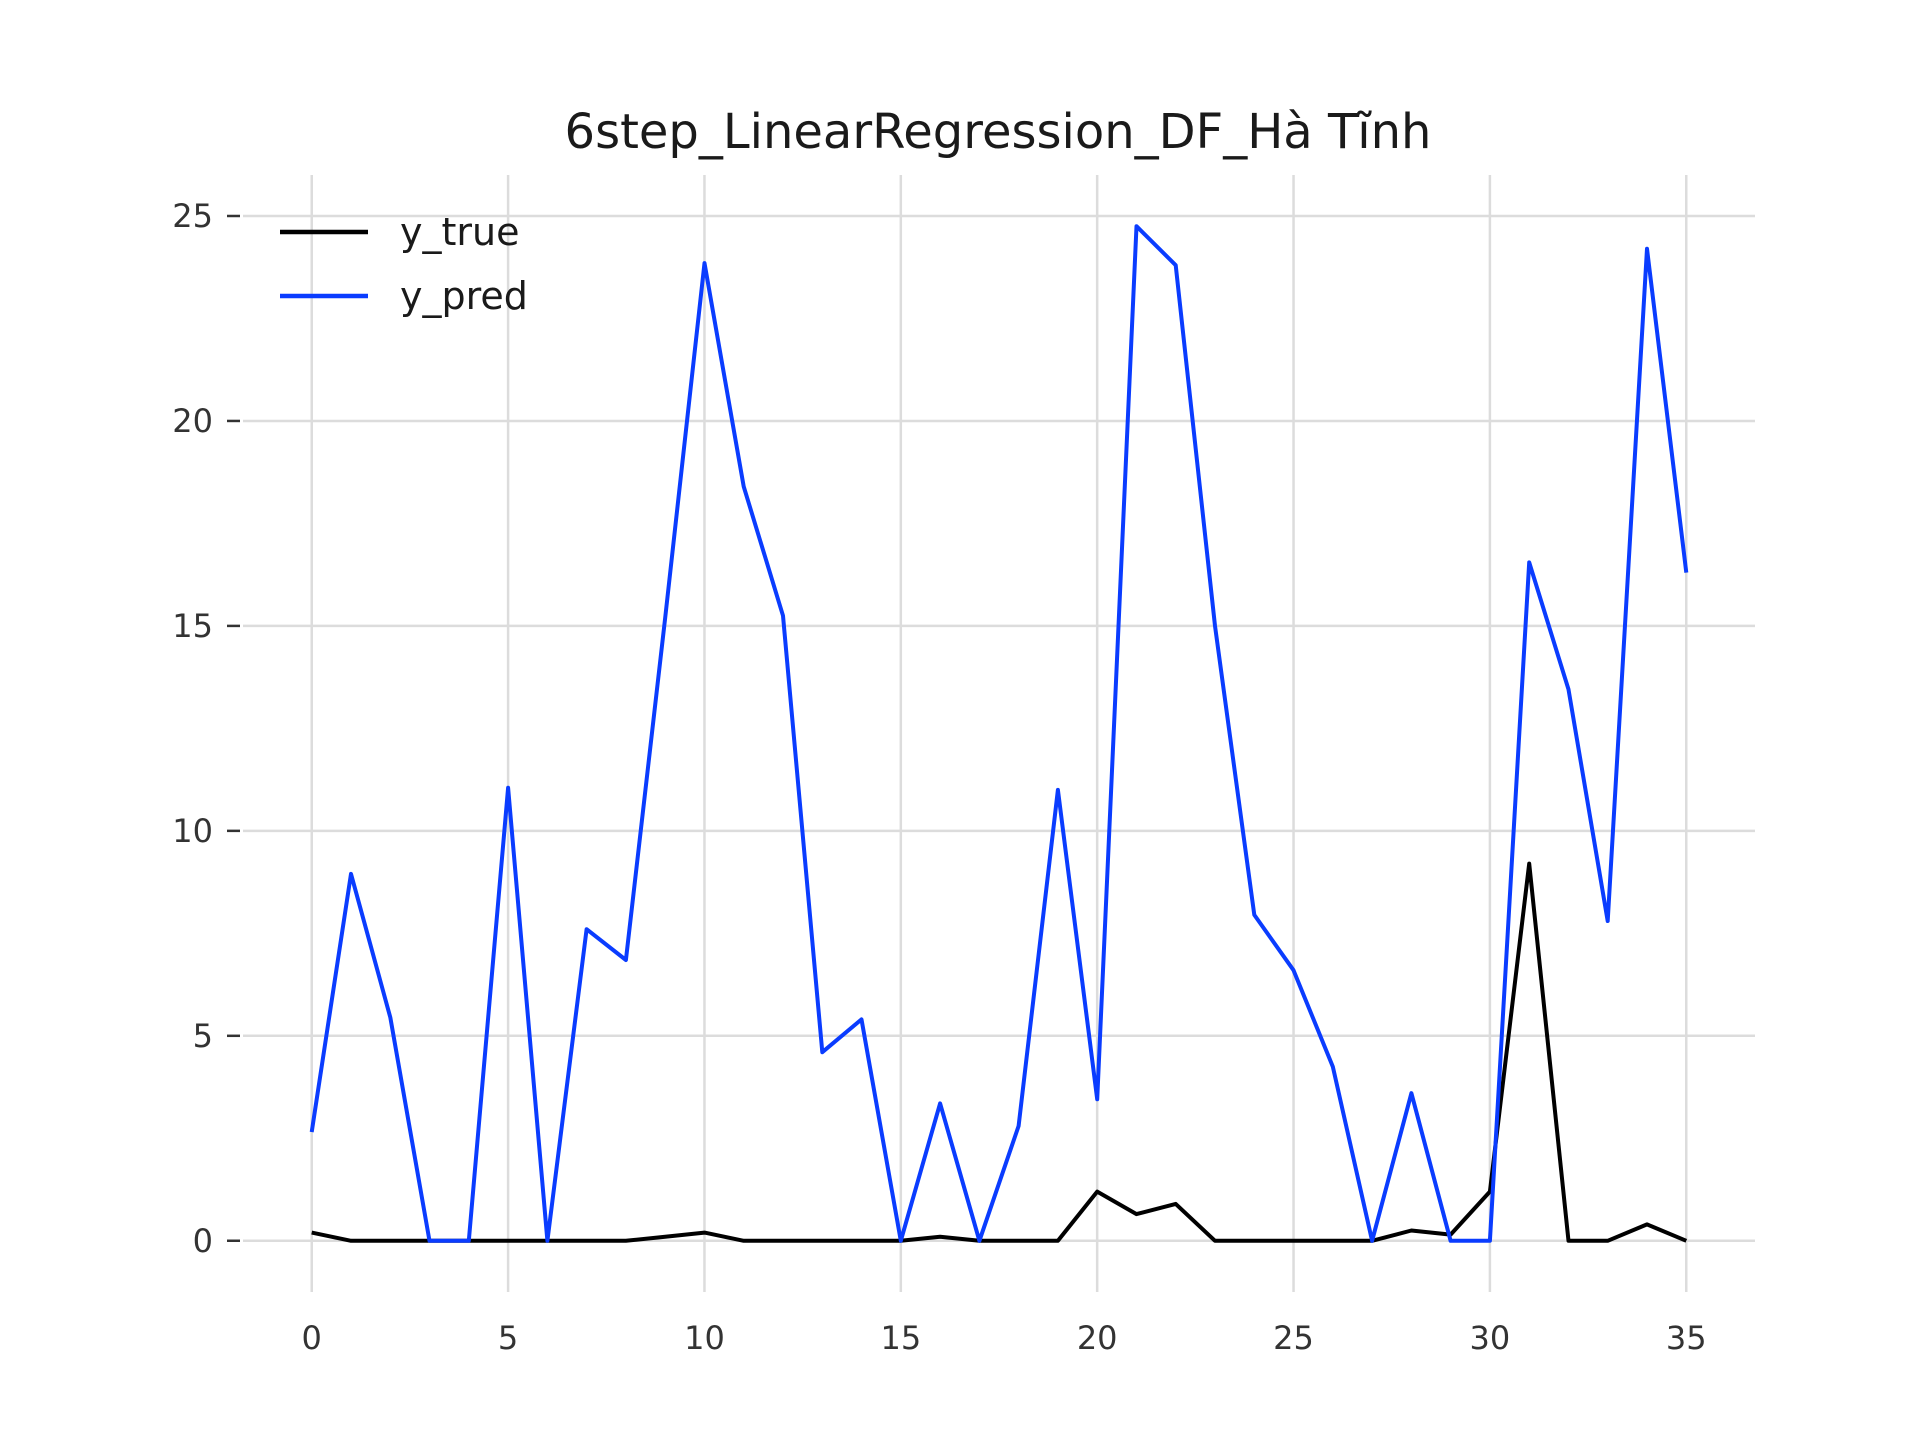 The image size is (1920, 1440). What do you see at coordinates (203, 1036) in the screenshot?
I see `y-tick-label: 5` at bounding box center [203, 1036].